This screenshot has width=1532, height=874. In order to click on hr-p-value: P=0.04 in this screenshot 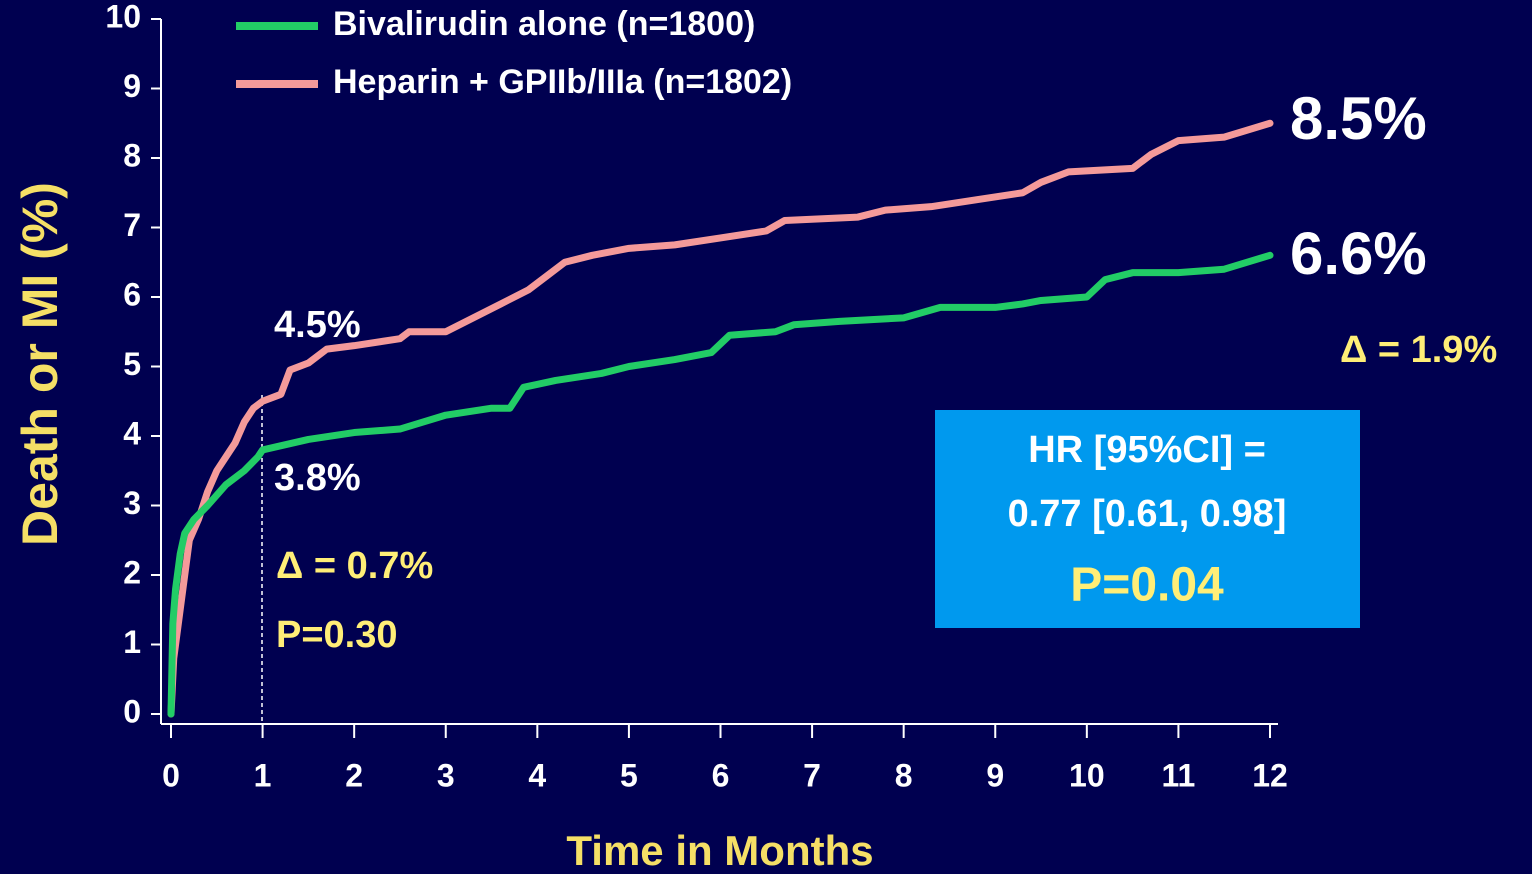, I will do `click(1147, 585)`.